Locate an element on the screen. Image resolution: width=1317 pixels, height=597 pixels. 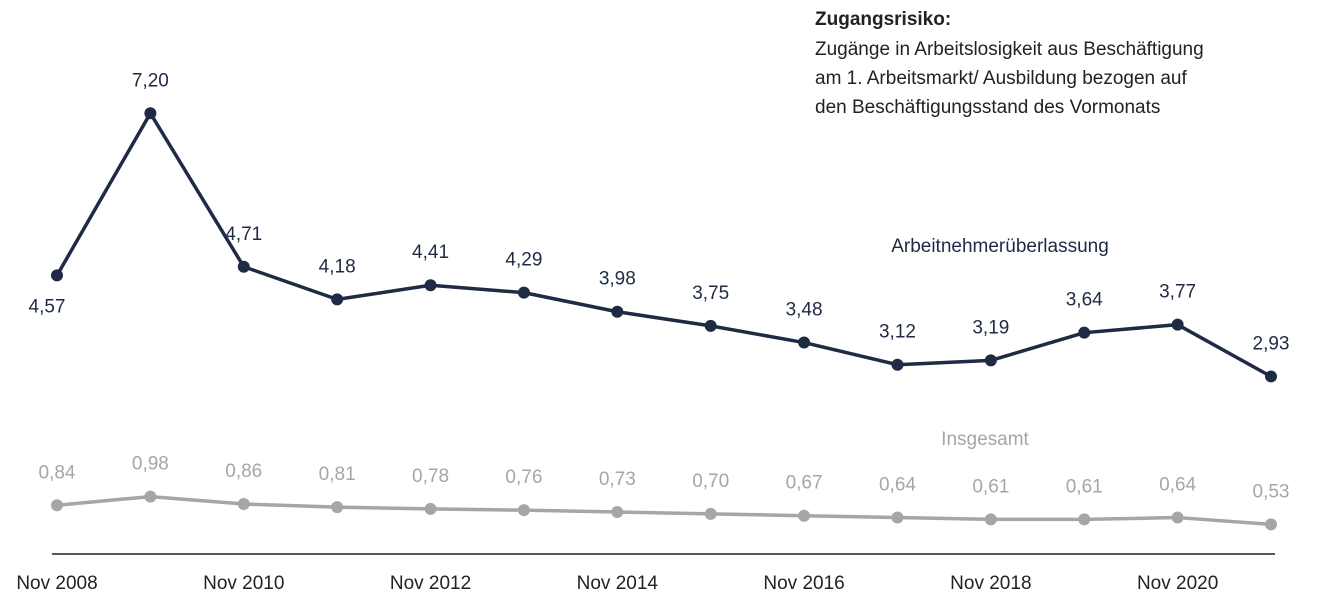
data-label: 4,71 is located at coordinates (243, 234).